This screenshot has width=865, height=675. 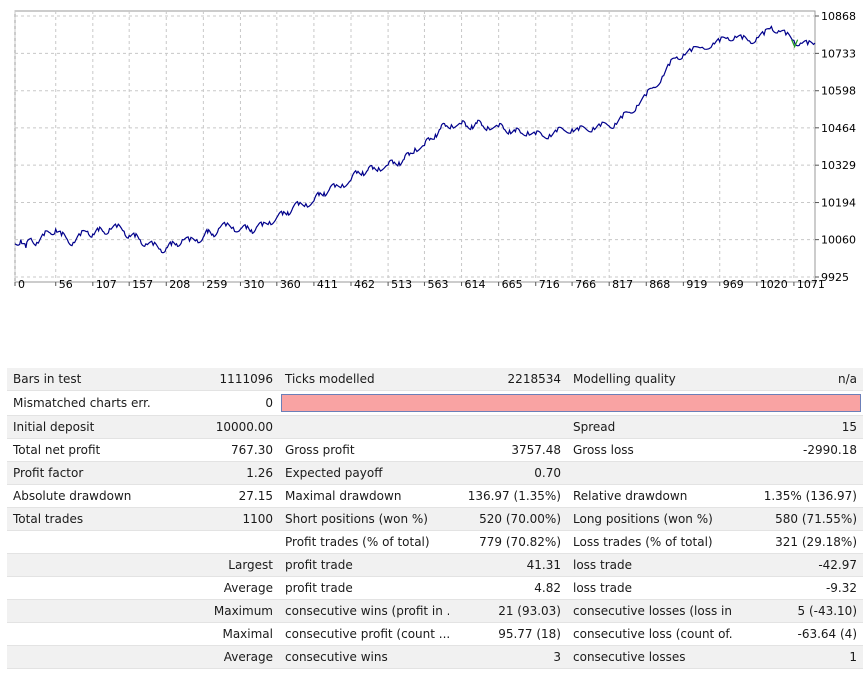 I want to click on report-value: -42.97, so click(x=798, y=565).